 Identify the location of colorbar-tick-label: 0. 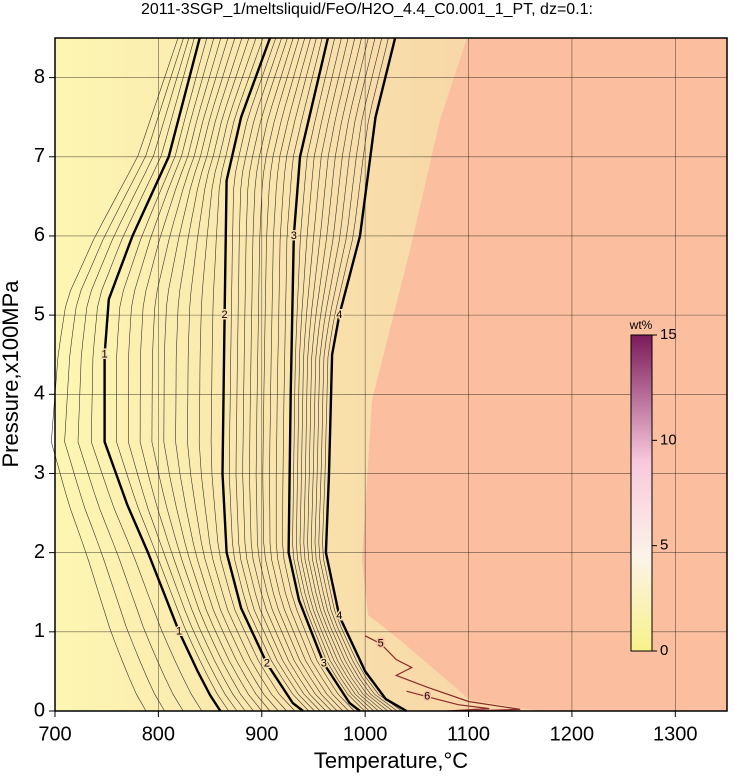
(664, 650).